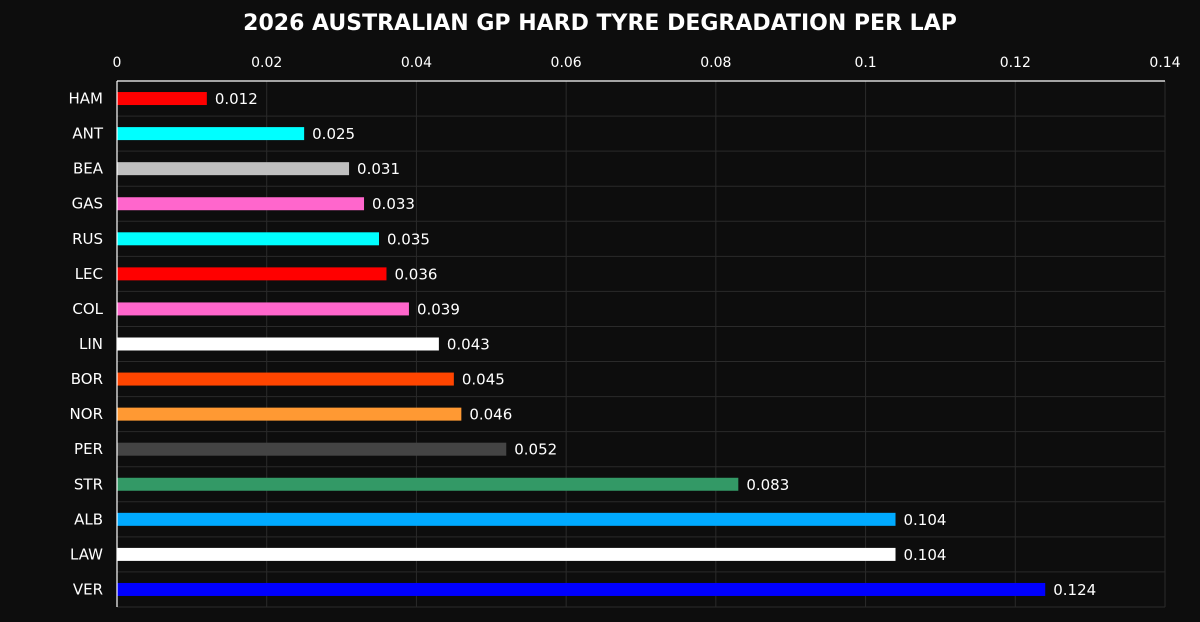  What do you see at coordinates (87, 134) in the screenshot?
I see `y-category-label: ANT` at bounding box center [87, 134].